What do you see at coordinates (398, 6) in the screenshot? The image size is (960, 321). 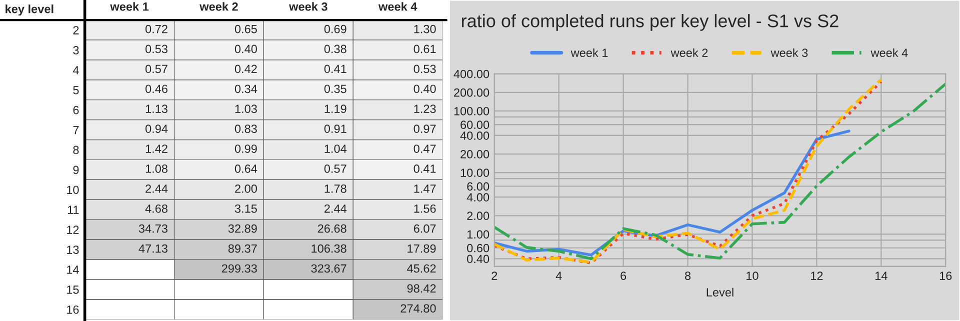 I see `x-tick-label: week 4` at bounding box center [398, 6].